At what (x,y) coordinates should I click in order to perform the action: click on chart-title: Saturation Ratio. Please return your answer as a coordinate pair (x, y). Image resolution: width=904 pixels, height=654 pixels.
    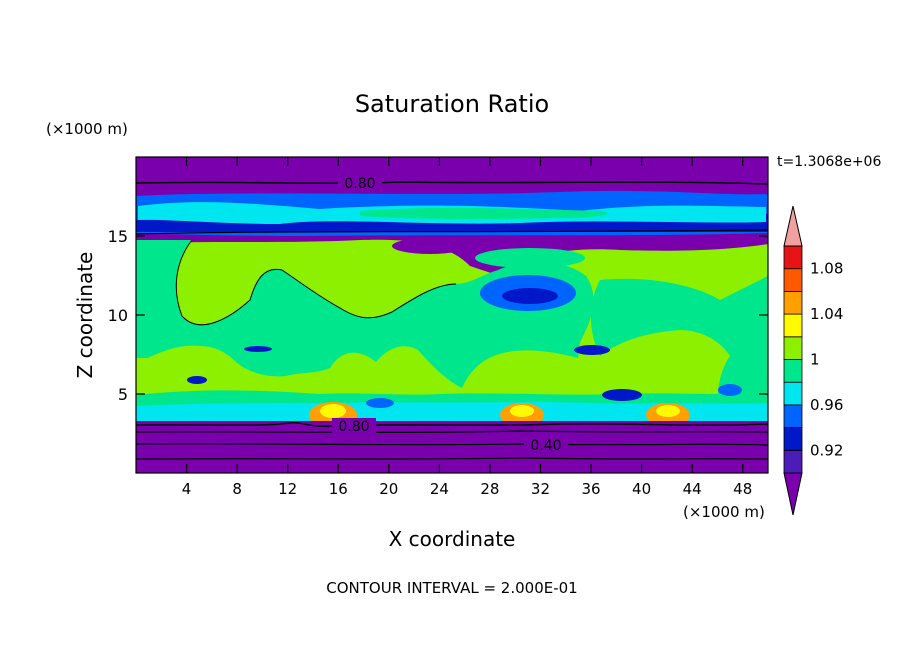
    Looking at the image, I should click on (452, 104).